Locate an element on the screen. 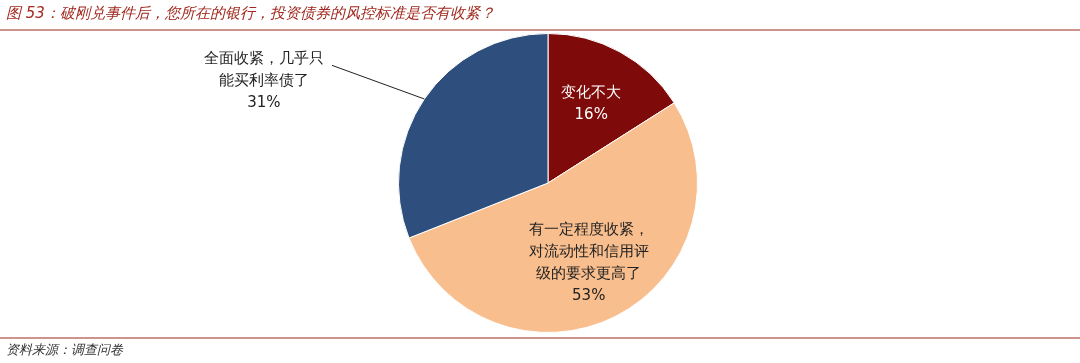 The height and width of the screenshot is (363, 1080). slice-label: 变化不大 is located at coordinates (591, 92).